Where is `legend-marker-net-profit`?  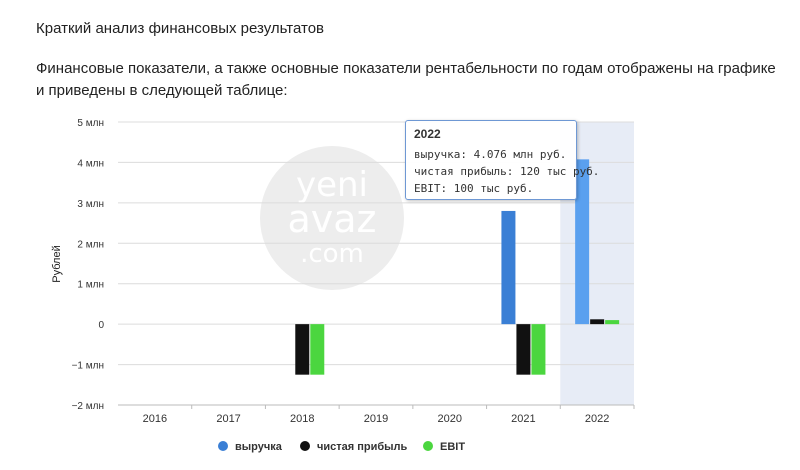
legend-marker-net-profit is located at coordinates (305, 446).